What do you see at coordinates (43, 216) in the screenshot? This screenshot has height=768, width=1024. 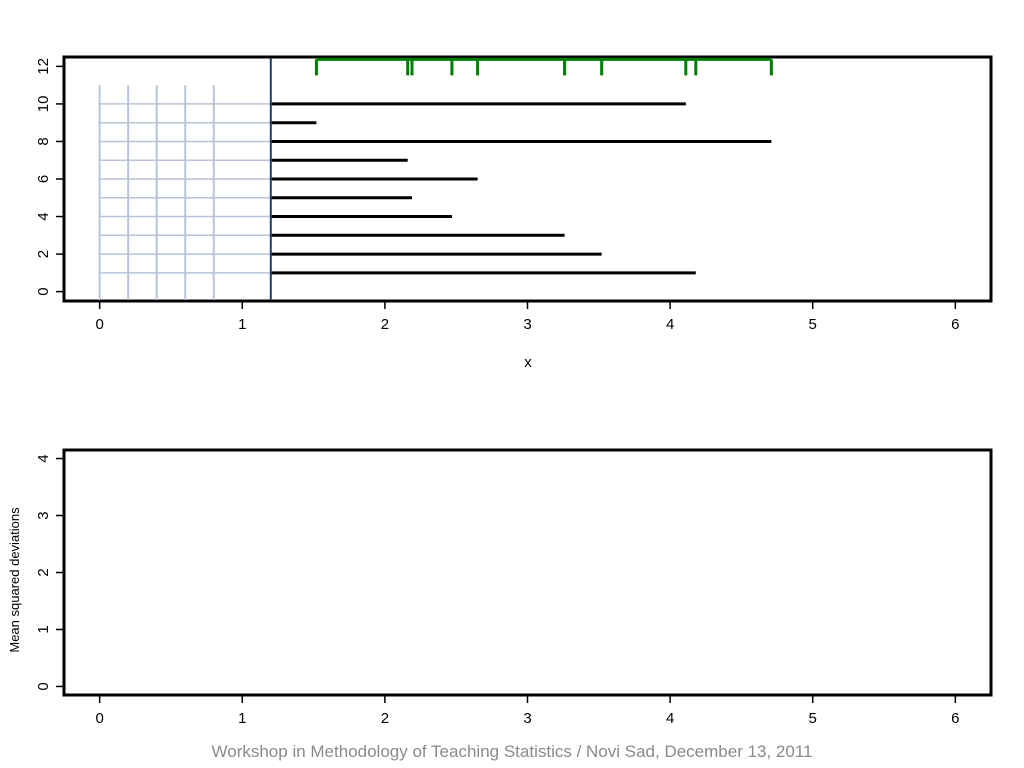 I see `top-y-tick-label: 4` at bounding box center [43, 216].